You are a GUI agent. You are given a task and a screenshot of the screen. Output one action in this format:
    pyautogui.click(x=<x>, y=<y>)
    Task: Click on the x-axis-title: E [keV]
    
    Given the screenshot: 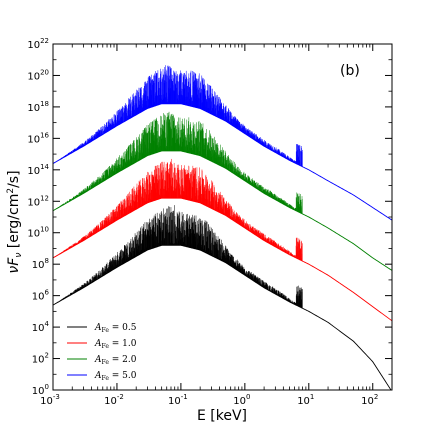 What is the action you would take?
    pyautogui.click(x=222, y=416)
    